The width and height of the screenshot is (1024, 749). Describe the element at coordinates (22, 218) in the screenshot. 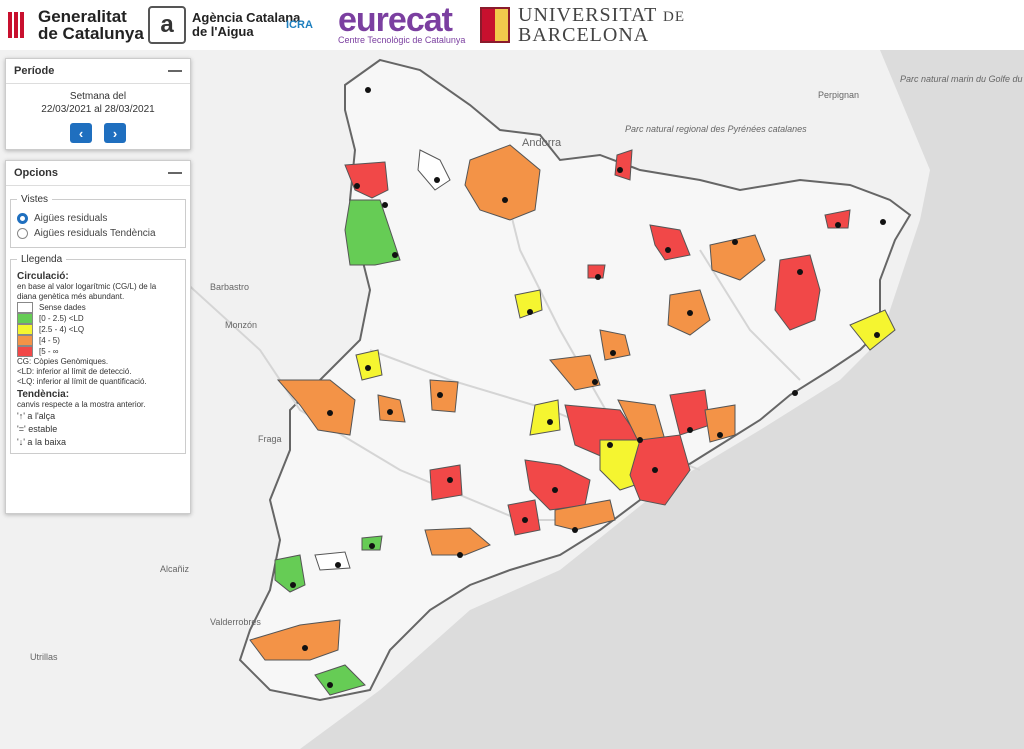

I see `radio-selected-icon` at that location.